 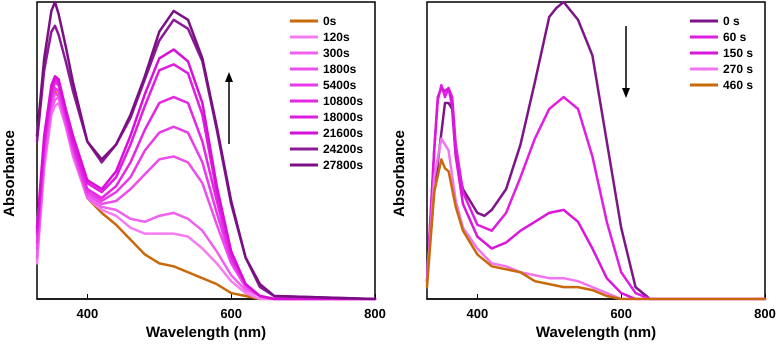 I want to click on legend-label: 1800s, so click(x=339, y=69).